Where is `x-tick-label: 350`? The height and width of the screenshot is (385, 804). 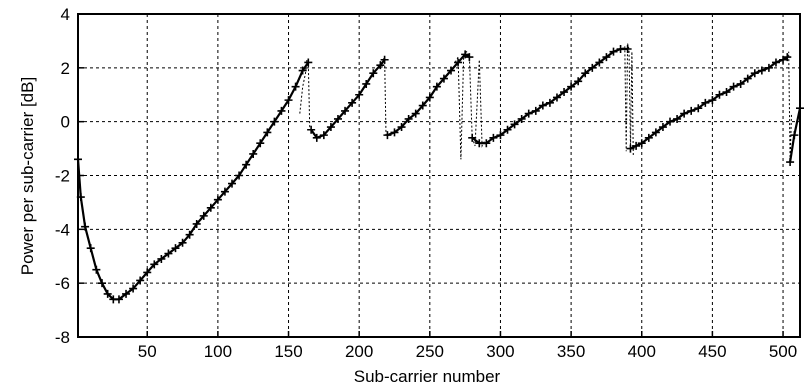 x-tick-label: 350 is located at coordinates (571, 351).